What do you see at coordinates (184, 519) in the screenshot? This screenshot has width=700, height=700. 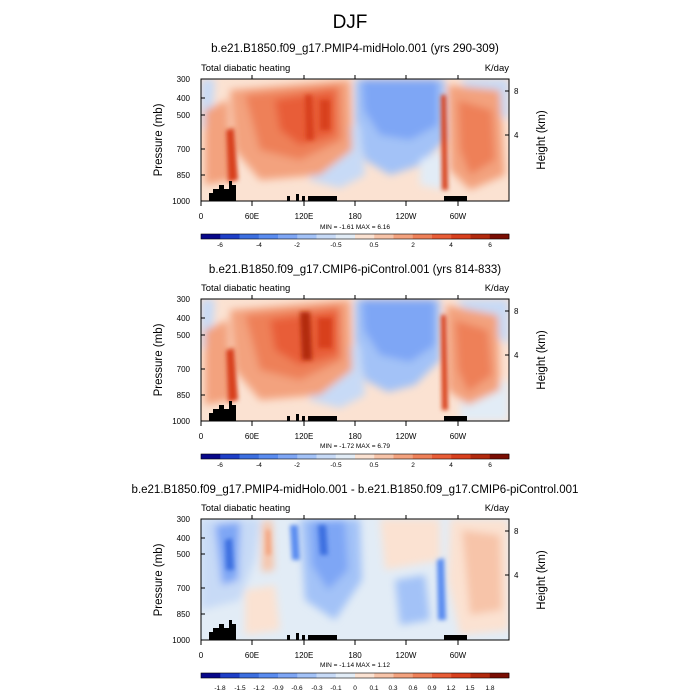 I see `y-tick-label: 300` at bounding box center [184, 519].